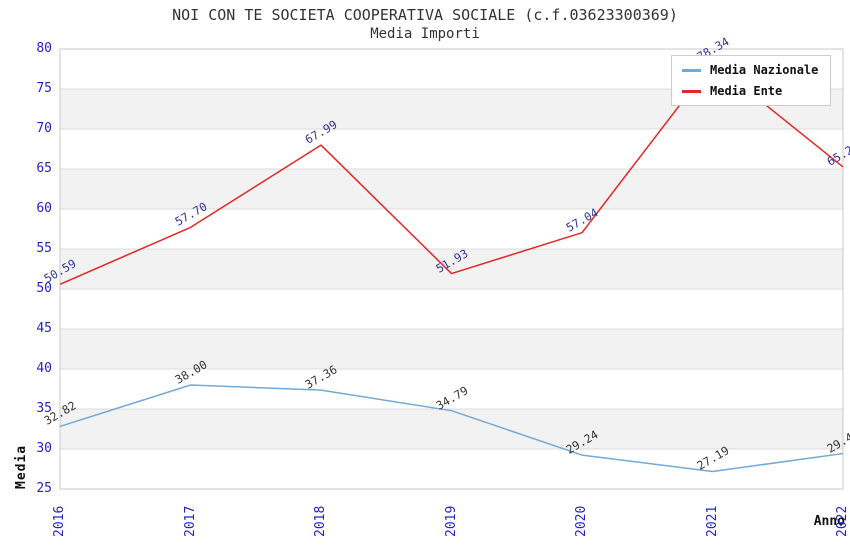 Image resolution: width=850 pixels, height=550 pixels. What do you see at coordinates (44, 208) in the screenshot?
I see `y-tick-label: 60` at bounding box center [44, 208].